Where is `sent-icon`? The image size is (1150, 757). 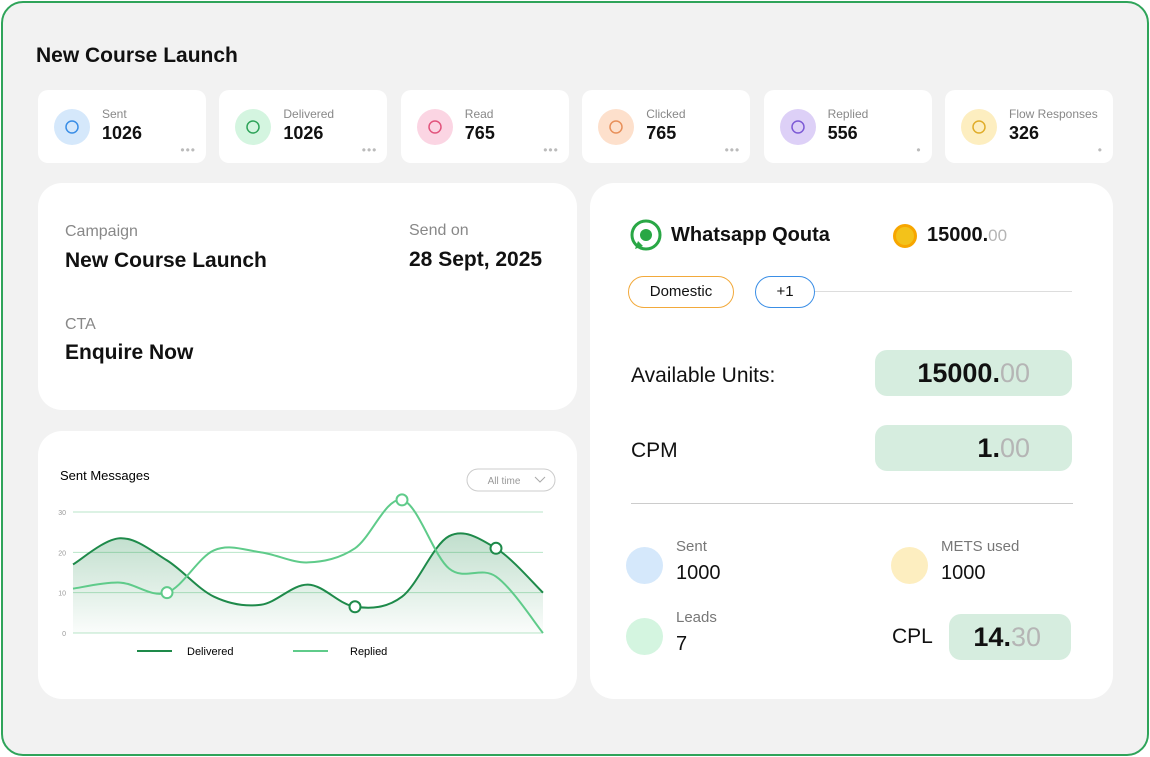 sent-icon is located at coordinates (644, 565).